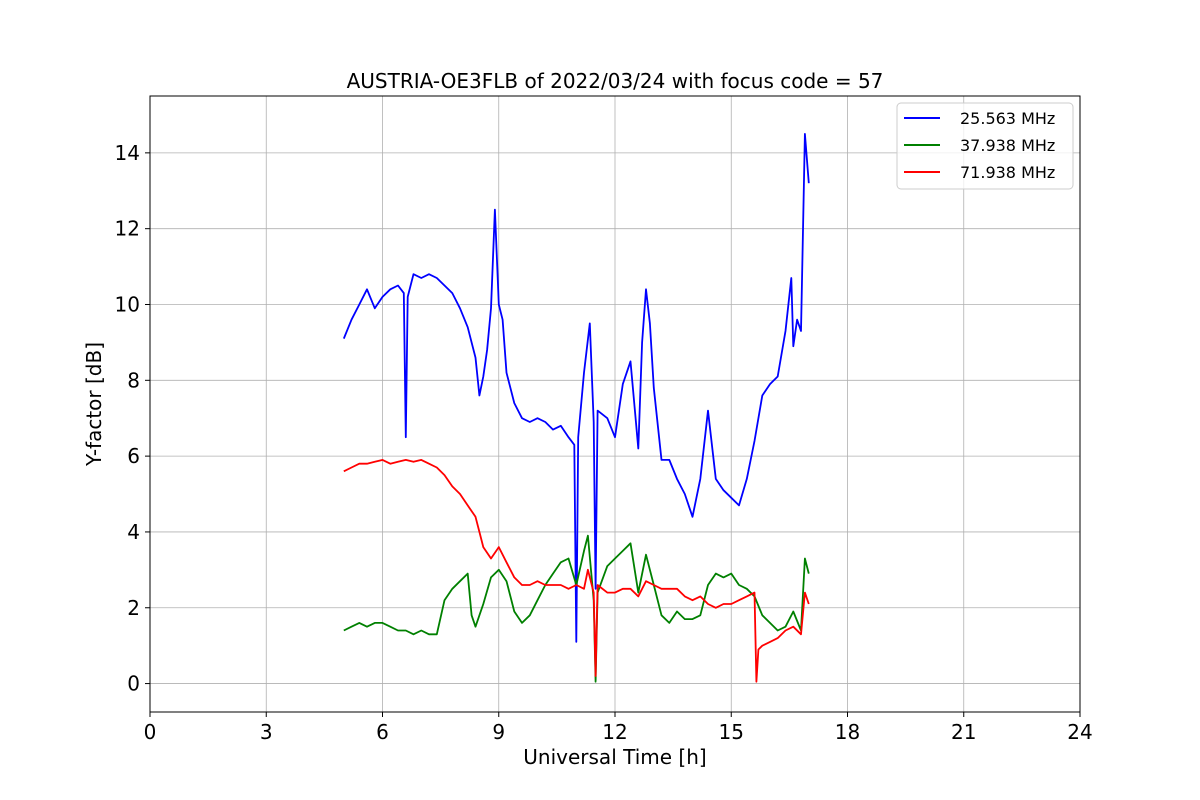 Image resolution: width=1200 pixels, height=800 pixels. What do you see at coordinates (150, 732) in the screenshot?
I see `x-tick-label: 0` at bounding box center [150, 732].